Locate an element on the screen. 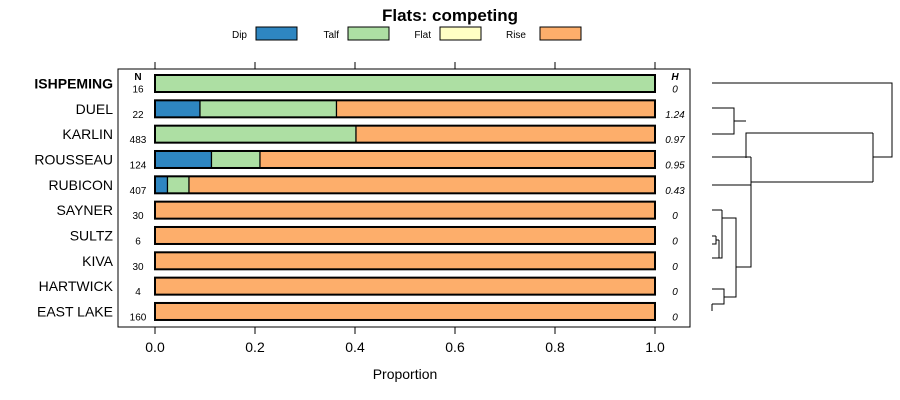 This screenshot has height=400, width=900. n-count: 4 is located at coordinates (138, 292).